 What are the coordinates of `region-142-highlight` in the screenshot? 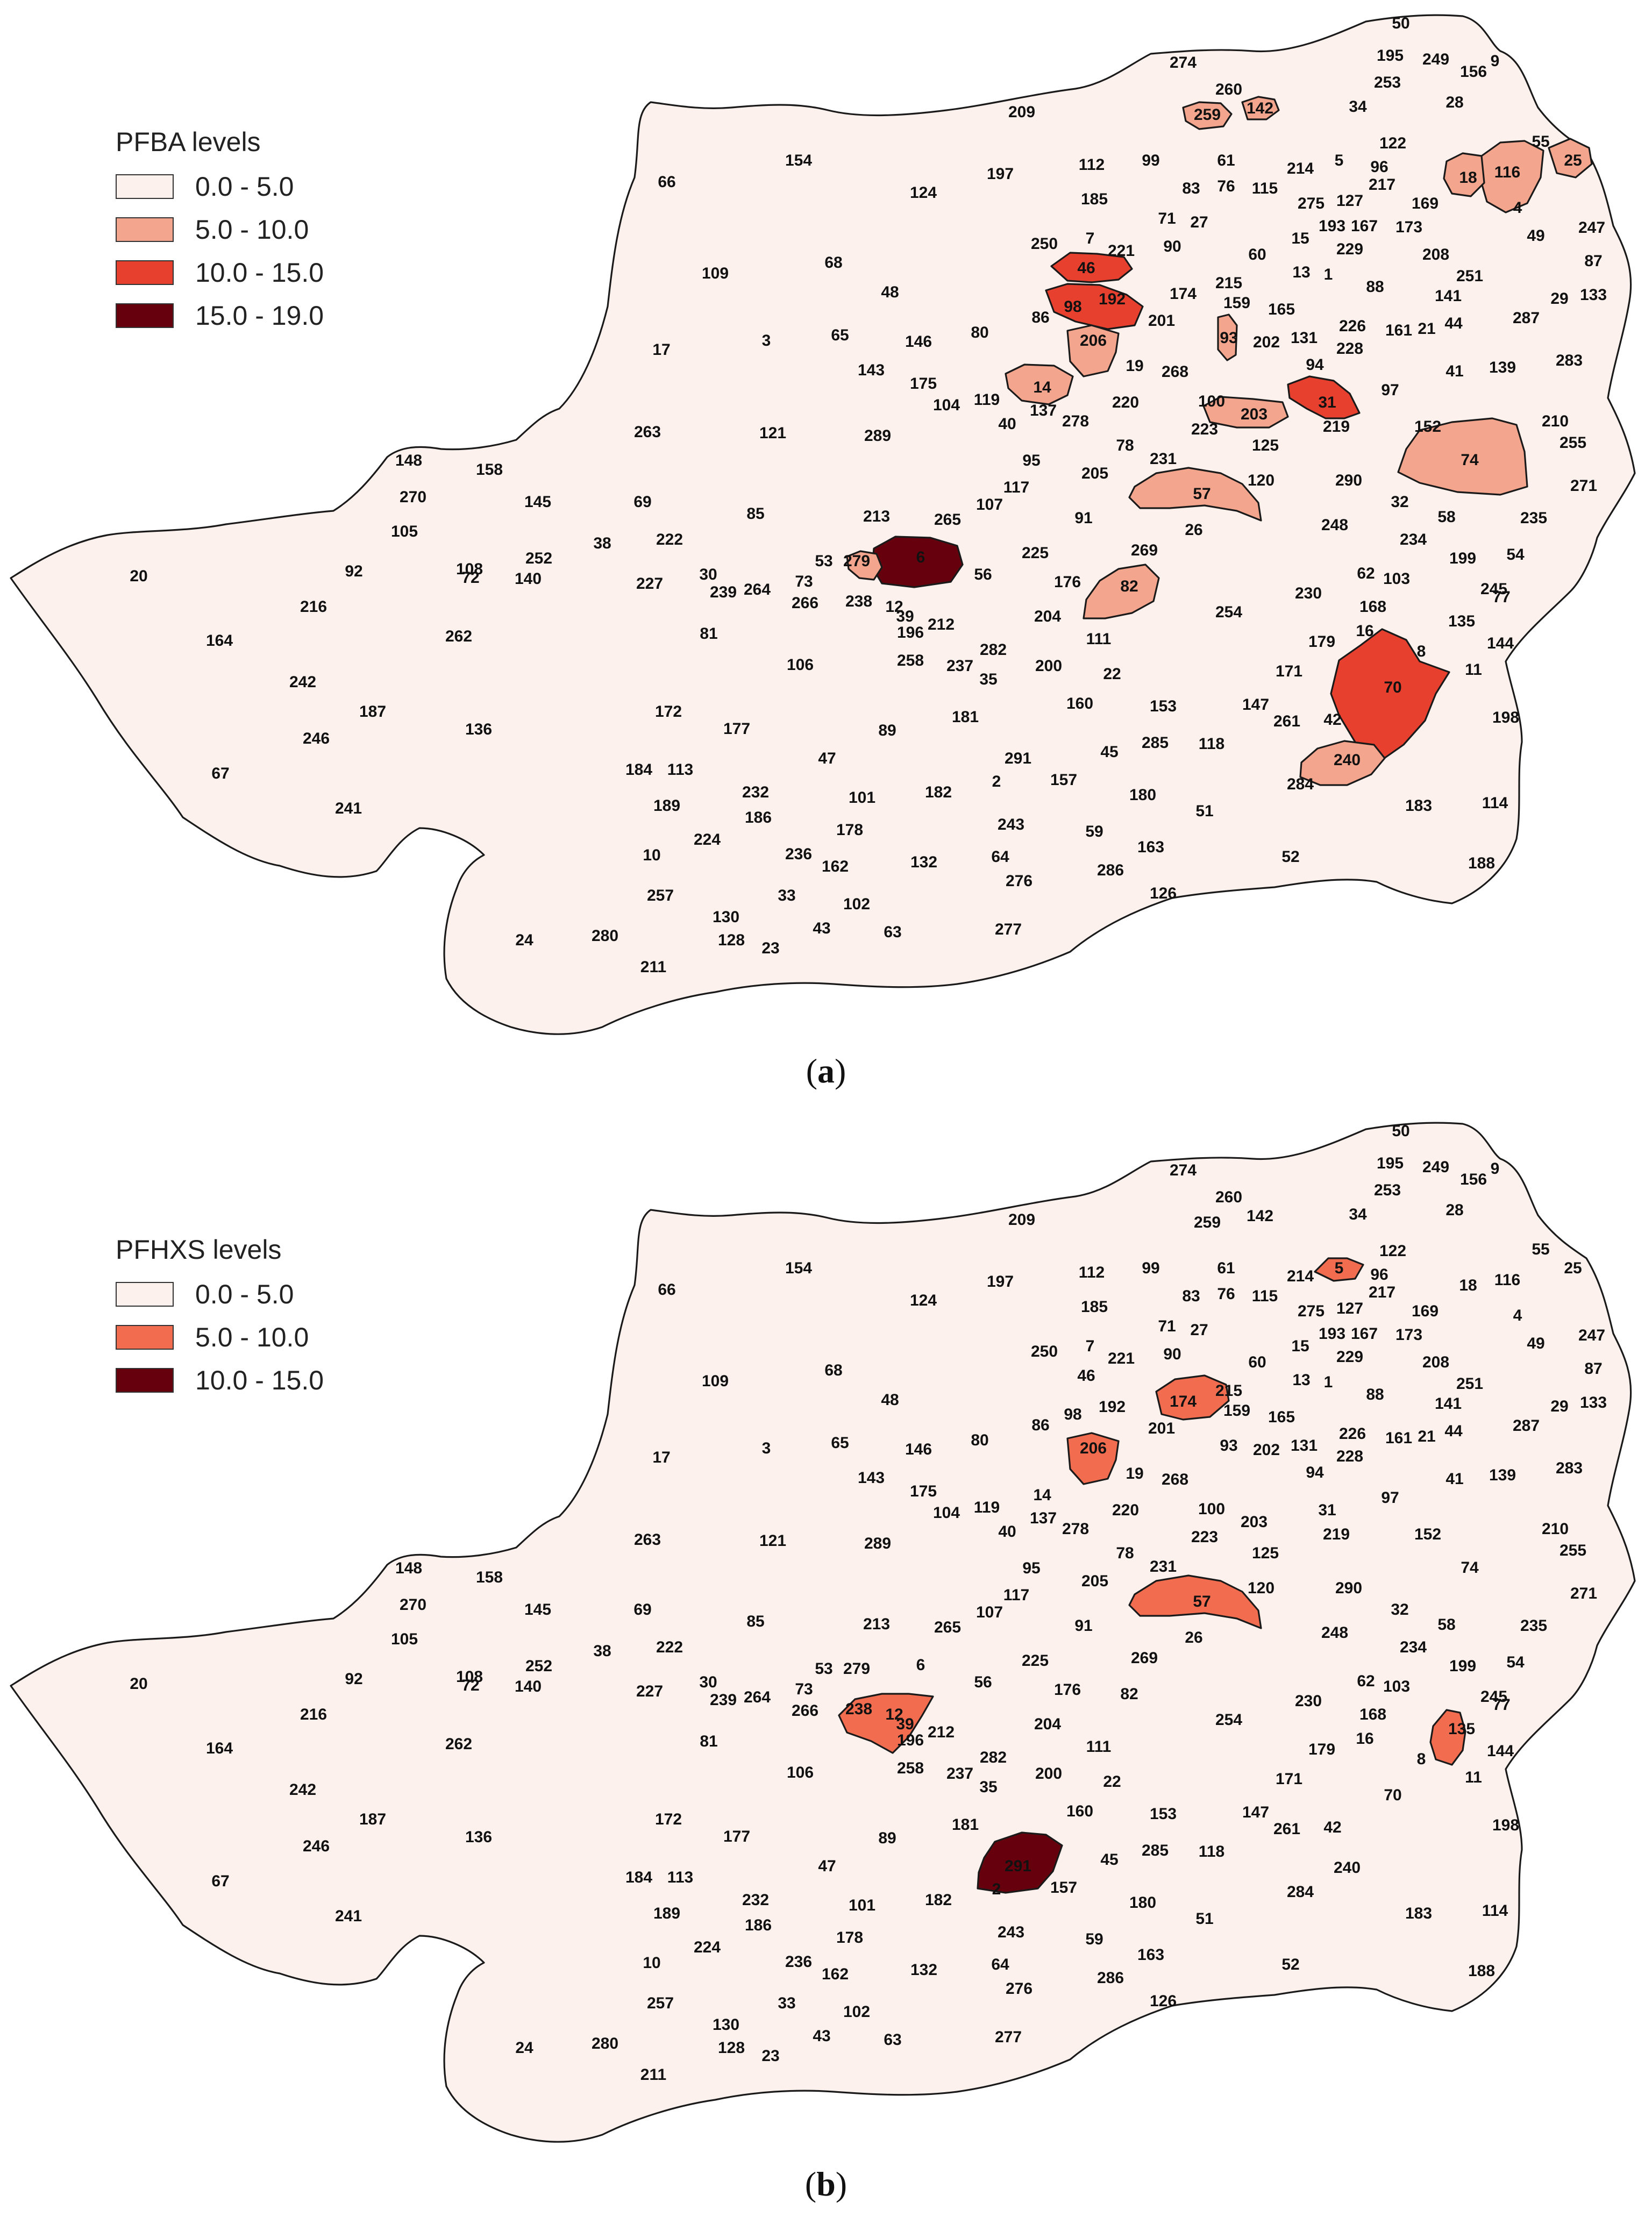 It's located at (1260, 108).